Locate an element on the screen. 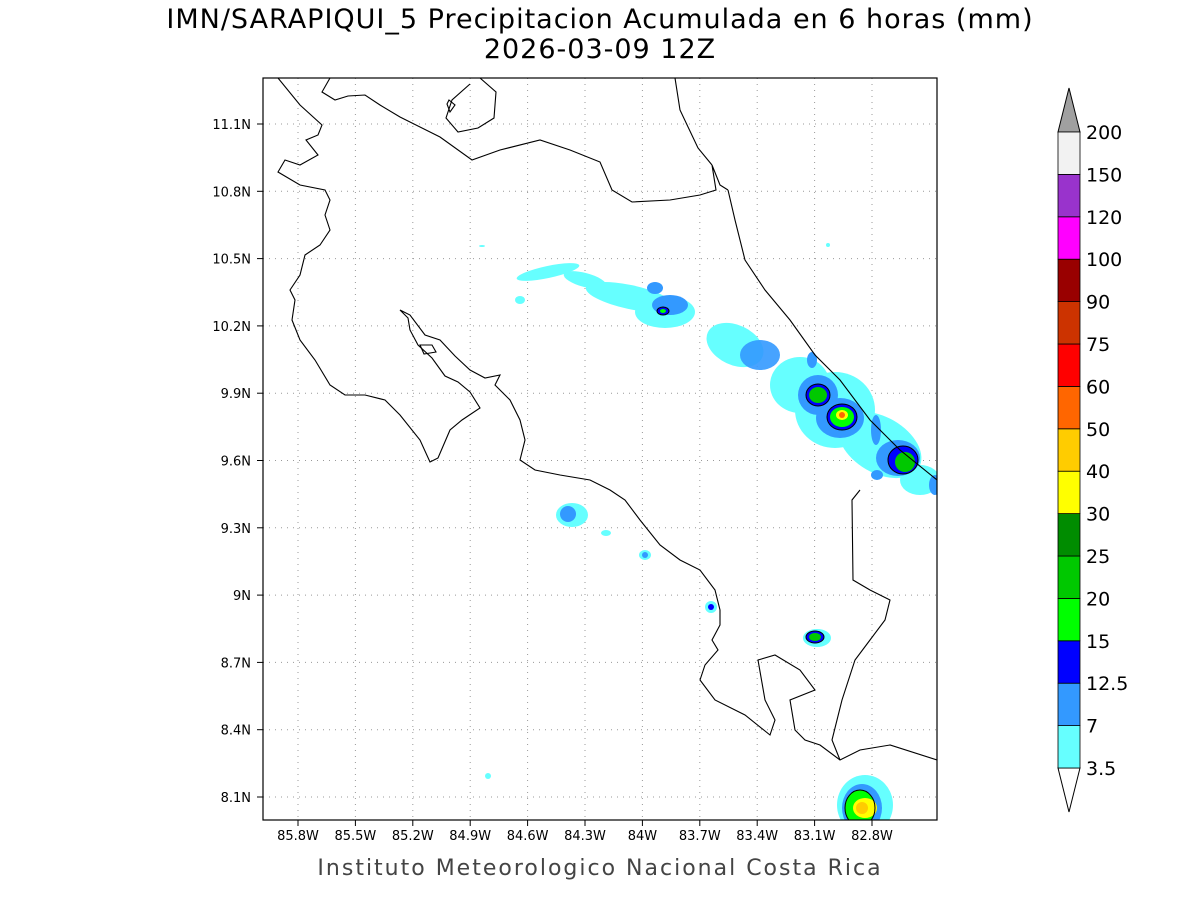 The image size is (1200, 900). y-tick-label: 10.2N is located at coordinates (231, 327).